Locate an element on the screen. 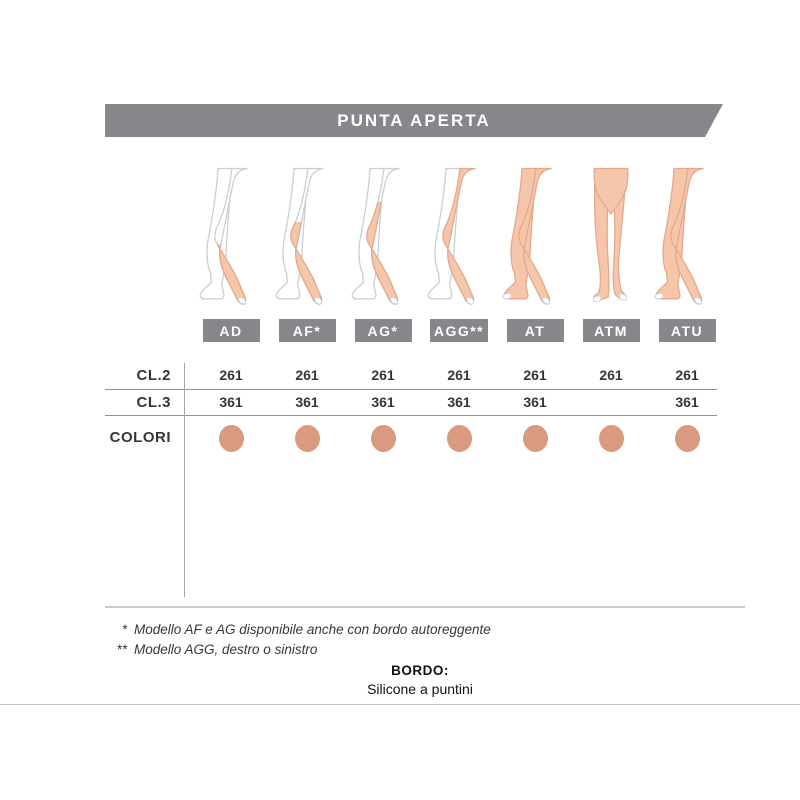 Image resolution: width=800 pixels, height=800 pixels. af-thighhigh-illustration is located at coordinates (300, 236).